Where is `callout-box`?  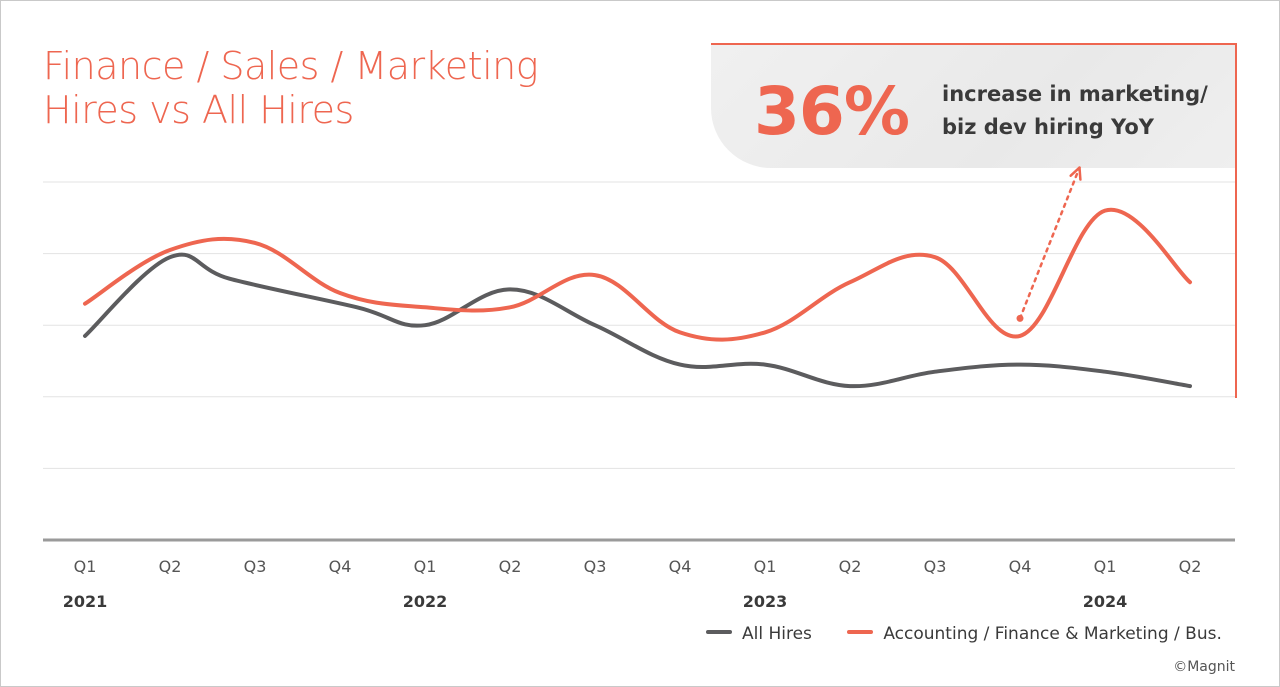
callout-box is located at coordinates (974, 105).